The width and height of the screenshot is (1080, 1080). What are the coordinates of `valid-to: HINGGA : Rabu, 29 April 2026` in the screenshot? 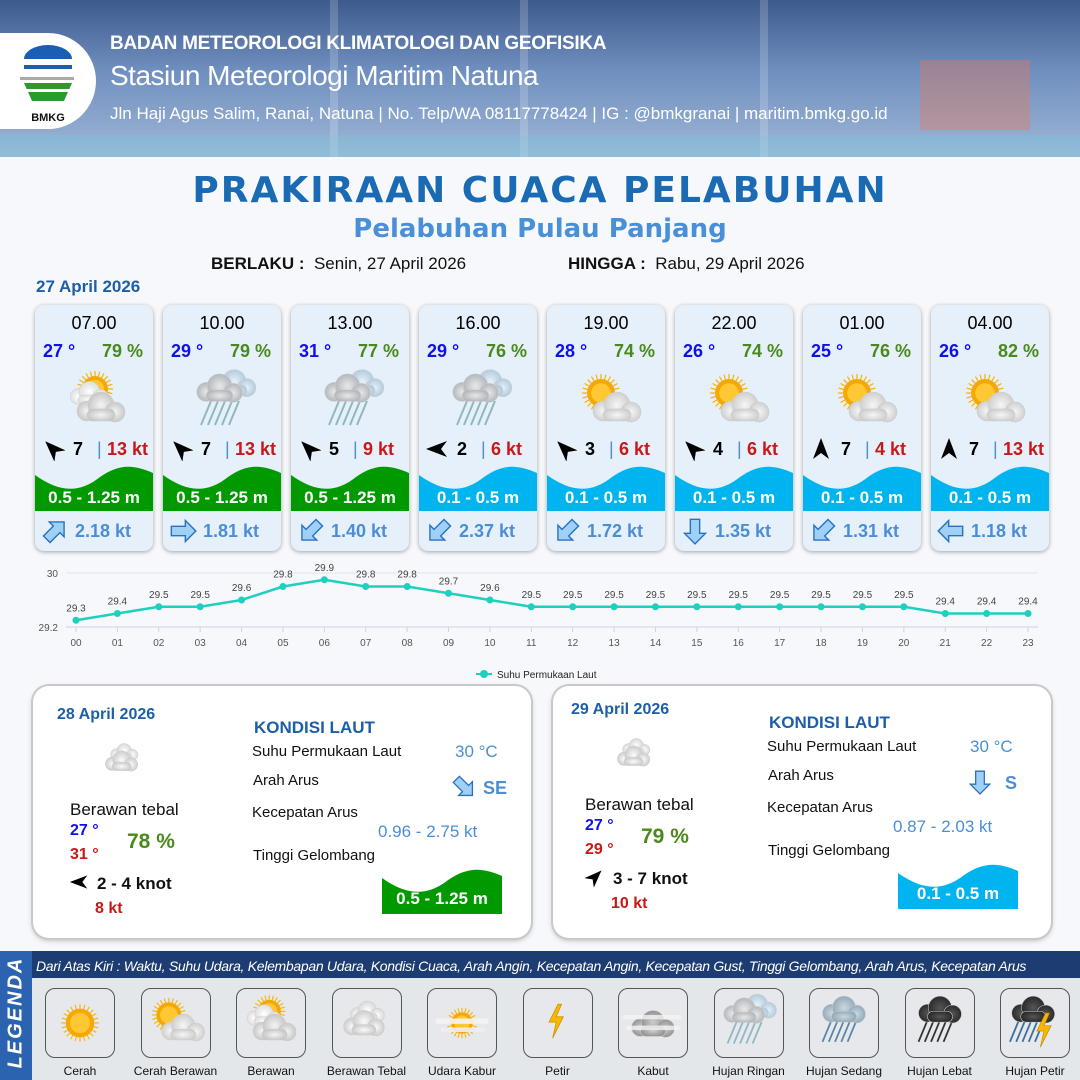 It's located at (686, 263).